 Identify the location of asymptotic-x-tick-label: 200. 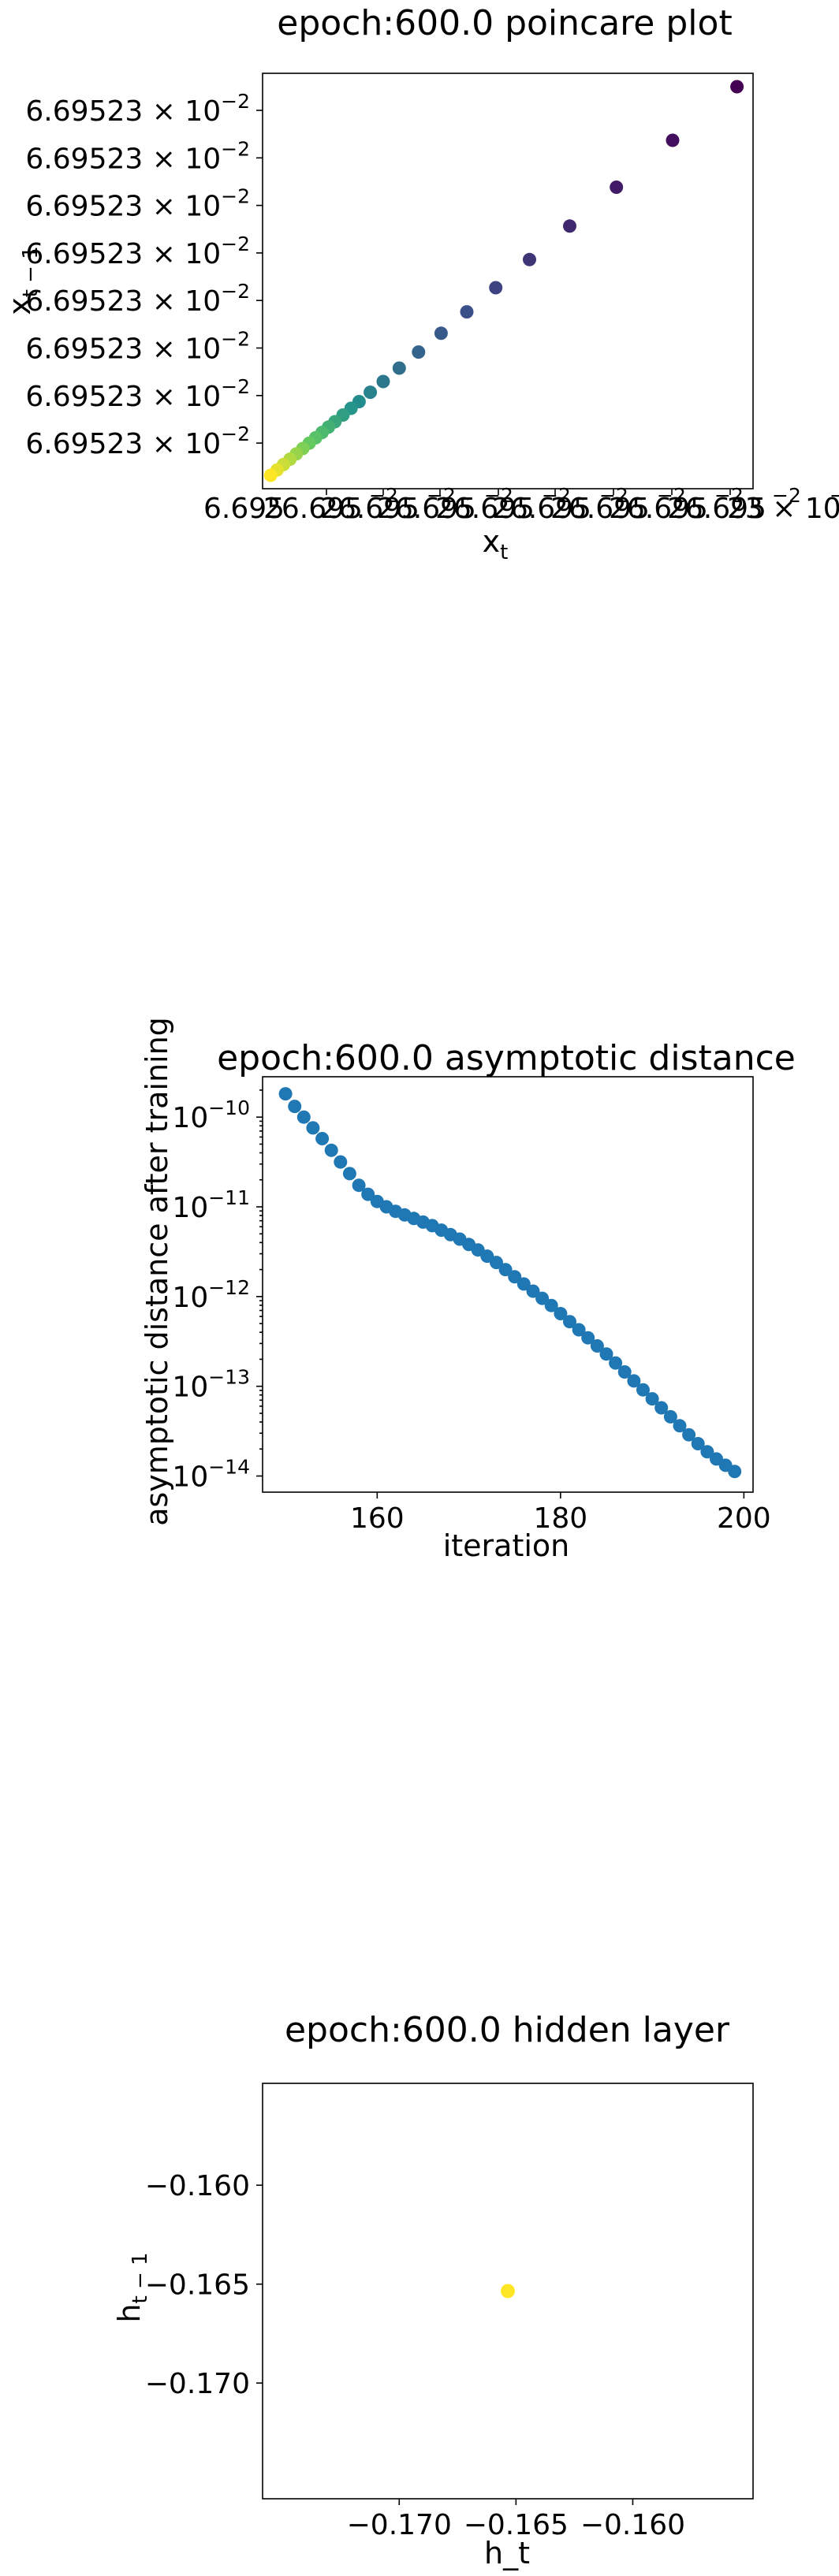
(744, 1518).